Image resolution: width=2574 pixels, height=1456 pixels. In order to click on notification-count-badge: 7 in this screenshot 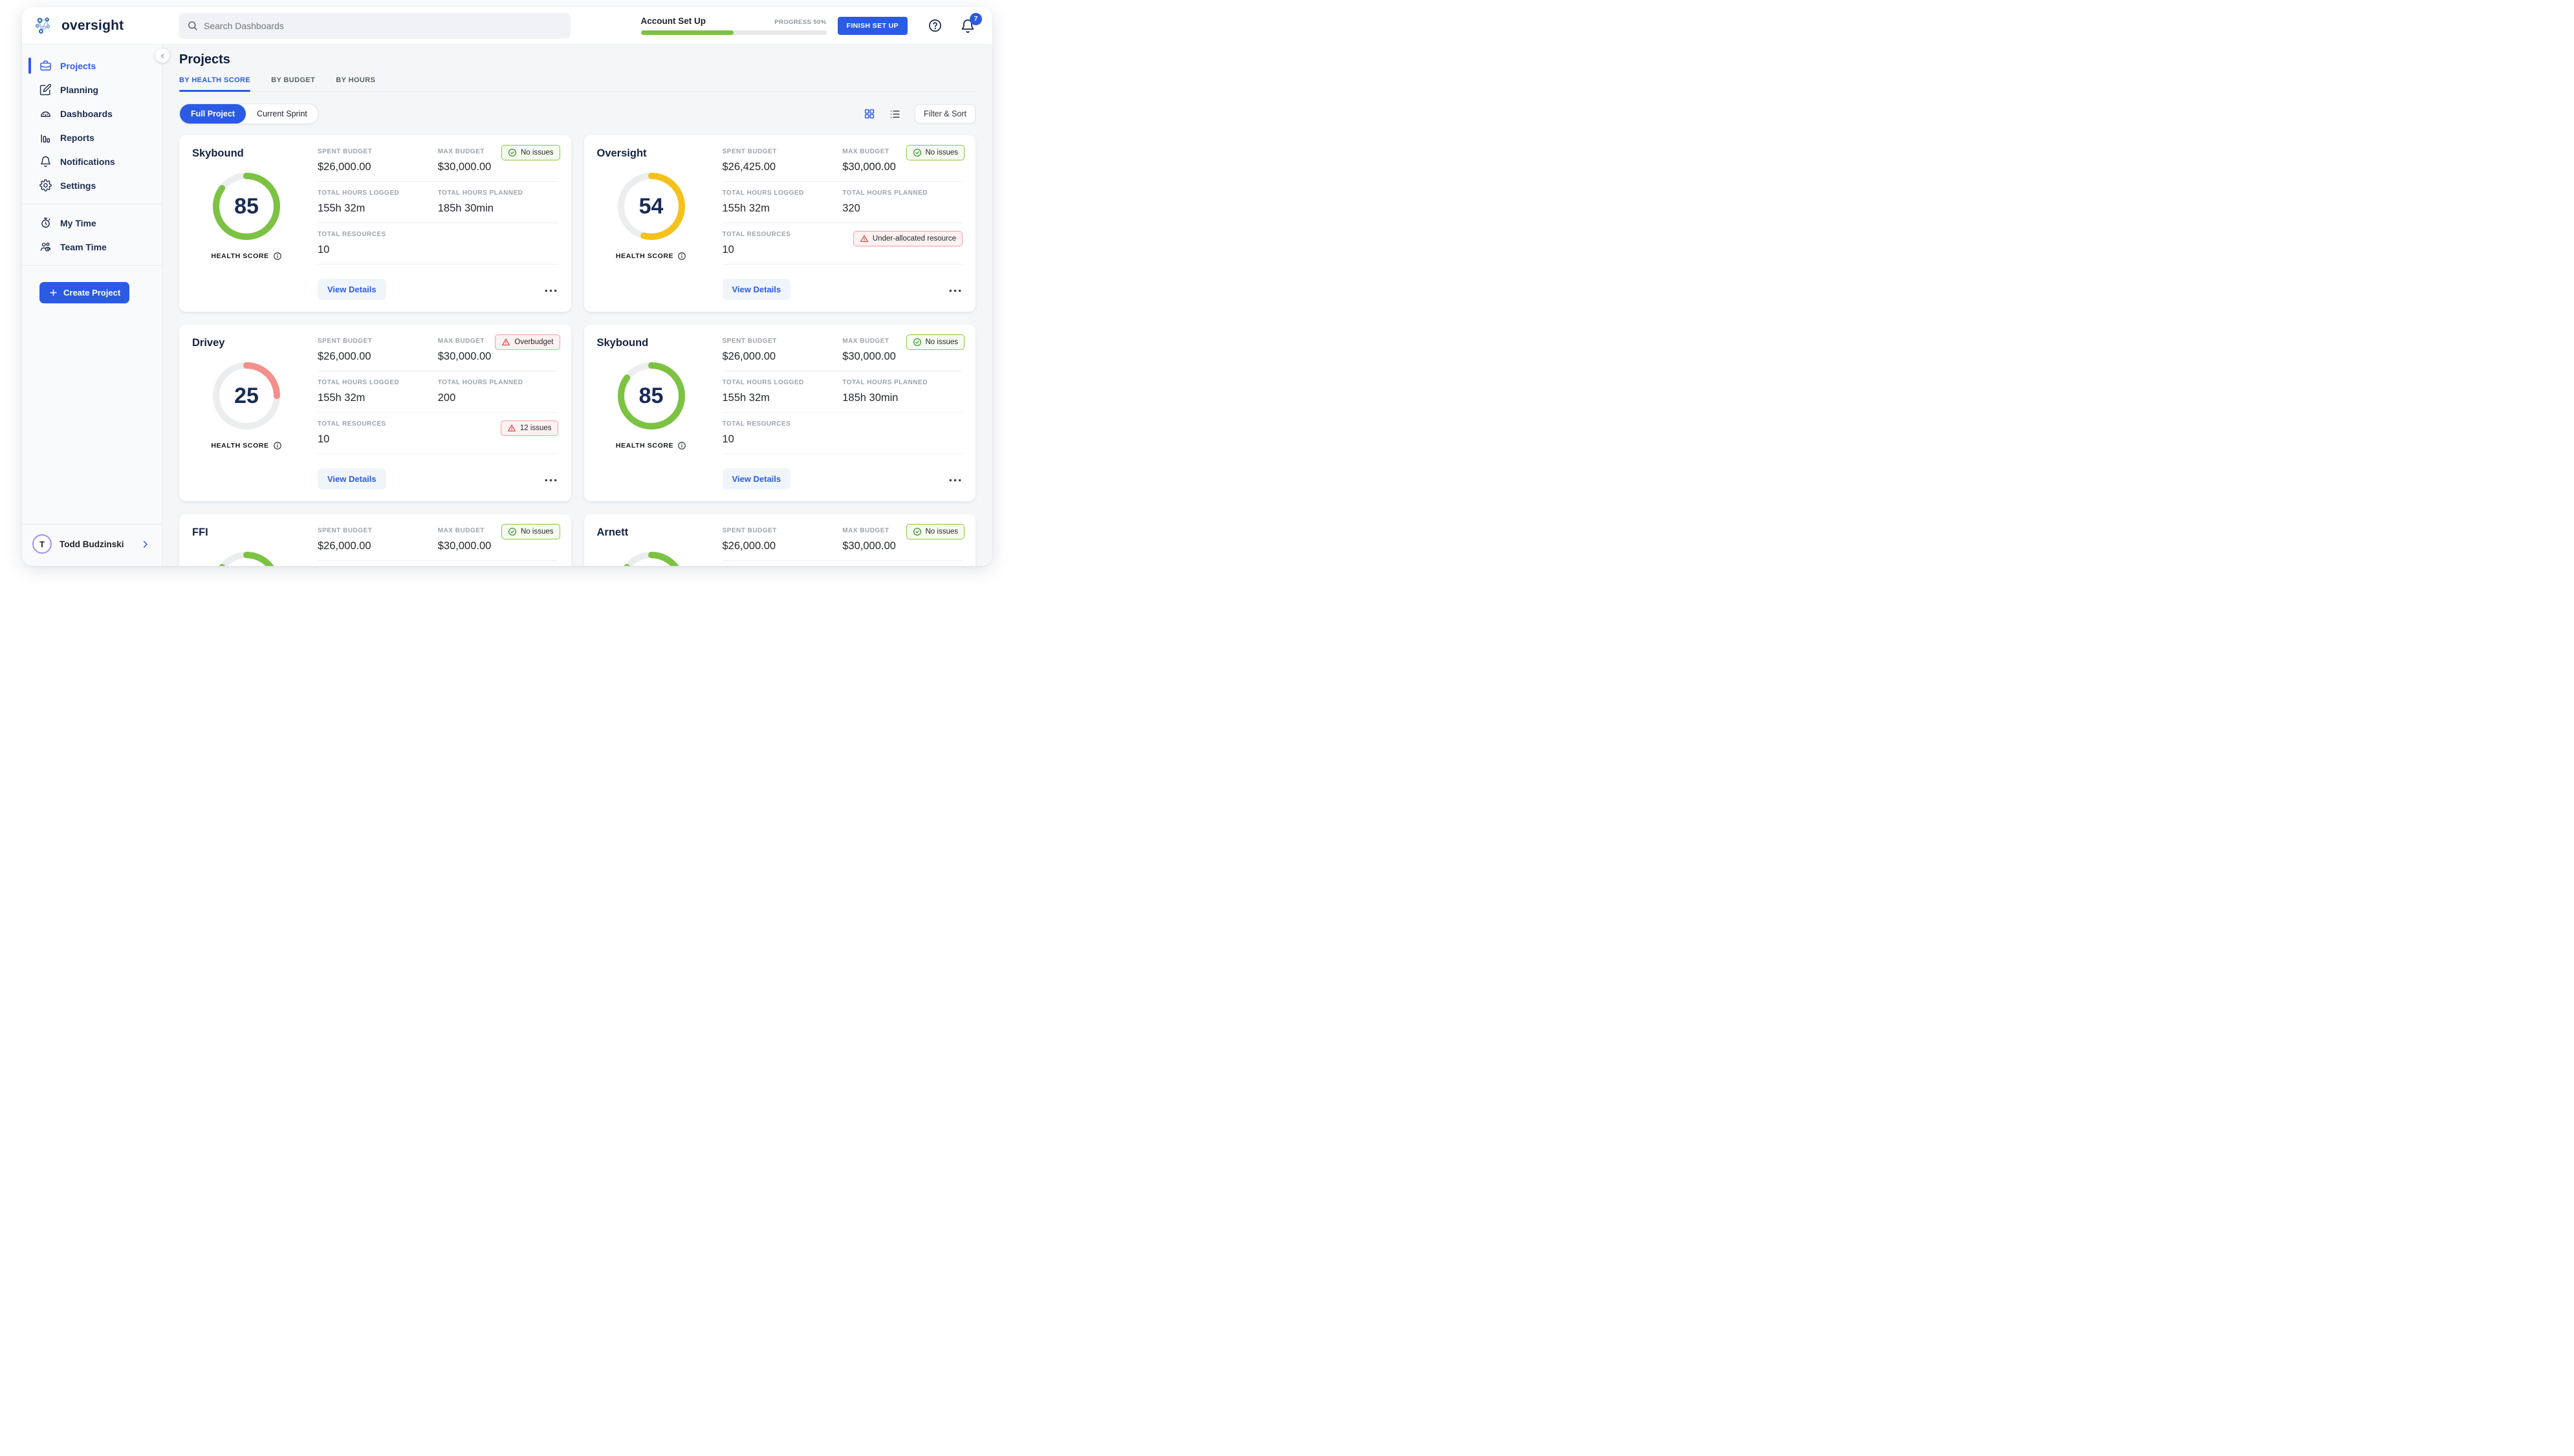, I will do `click(976, 18)`.